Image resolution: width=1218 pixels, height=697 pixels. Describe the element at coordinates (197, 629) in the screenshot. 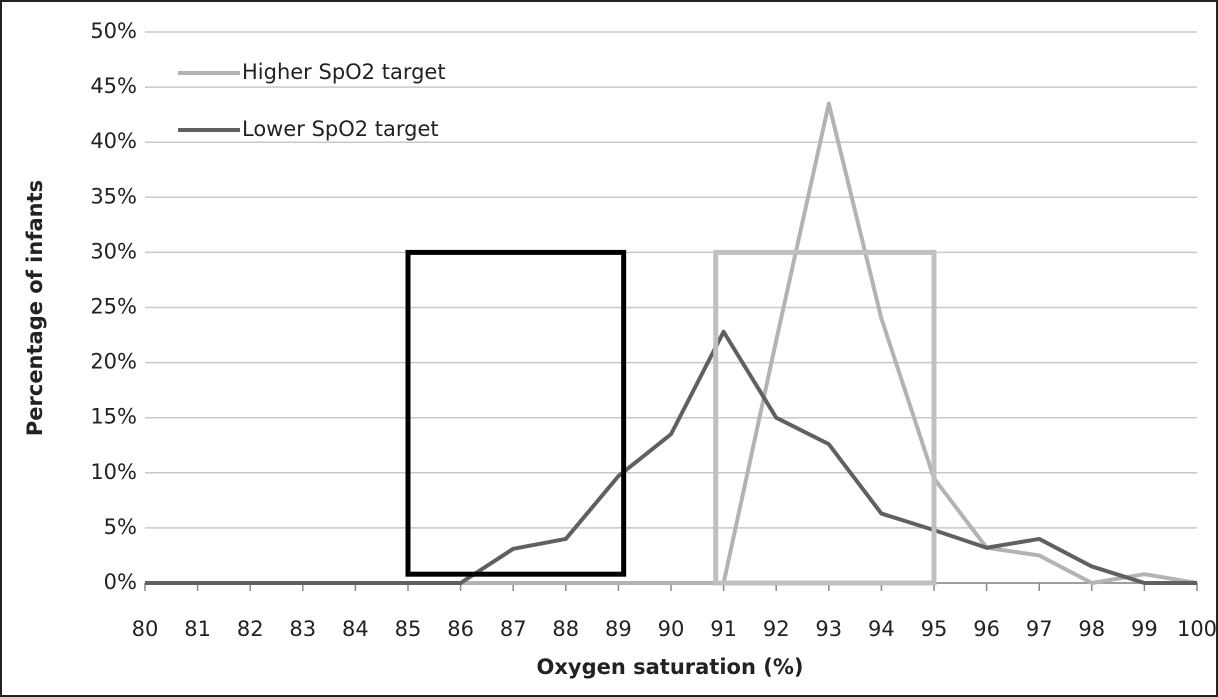

I see `x-tick-label: 81` at that location.